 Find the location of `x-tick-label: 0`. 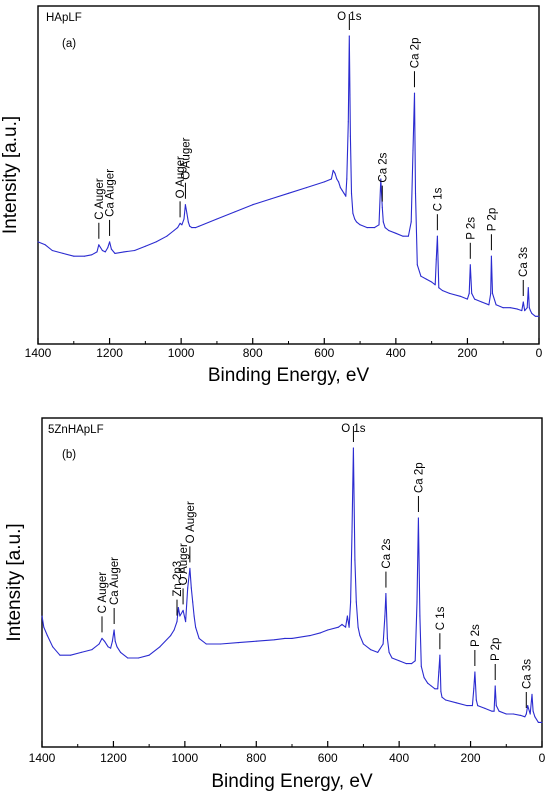

x-tick-label: 0 is located at coordinates (539, 353).